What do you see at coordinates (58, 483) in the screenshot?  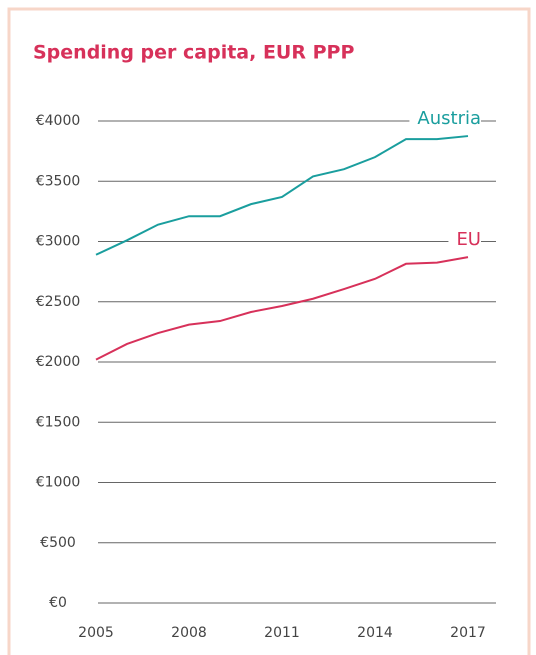 I see `y-tick-label: €1000` at bounding box center [58, 483].